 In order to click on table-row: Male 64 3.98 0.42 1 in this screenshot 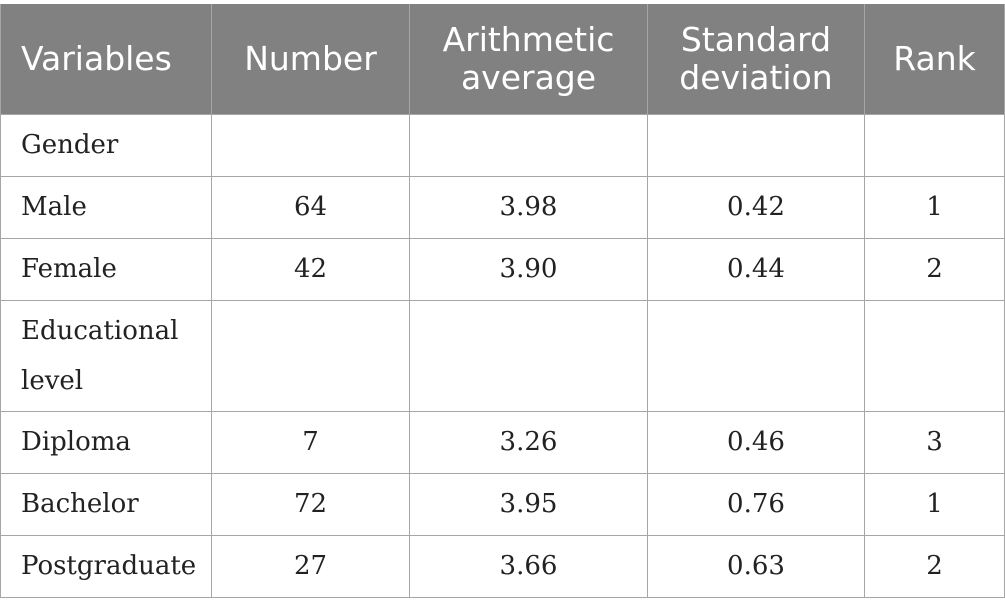, I will do `click(502, 207)`.